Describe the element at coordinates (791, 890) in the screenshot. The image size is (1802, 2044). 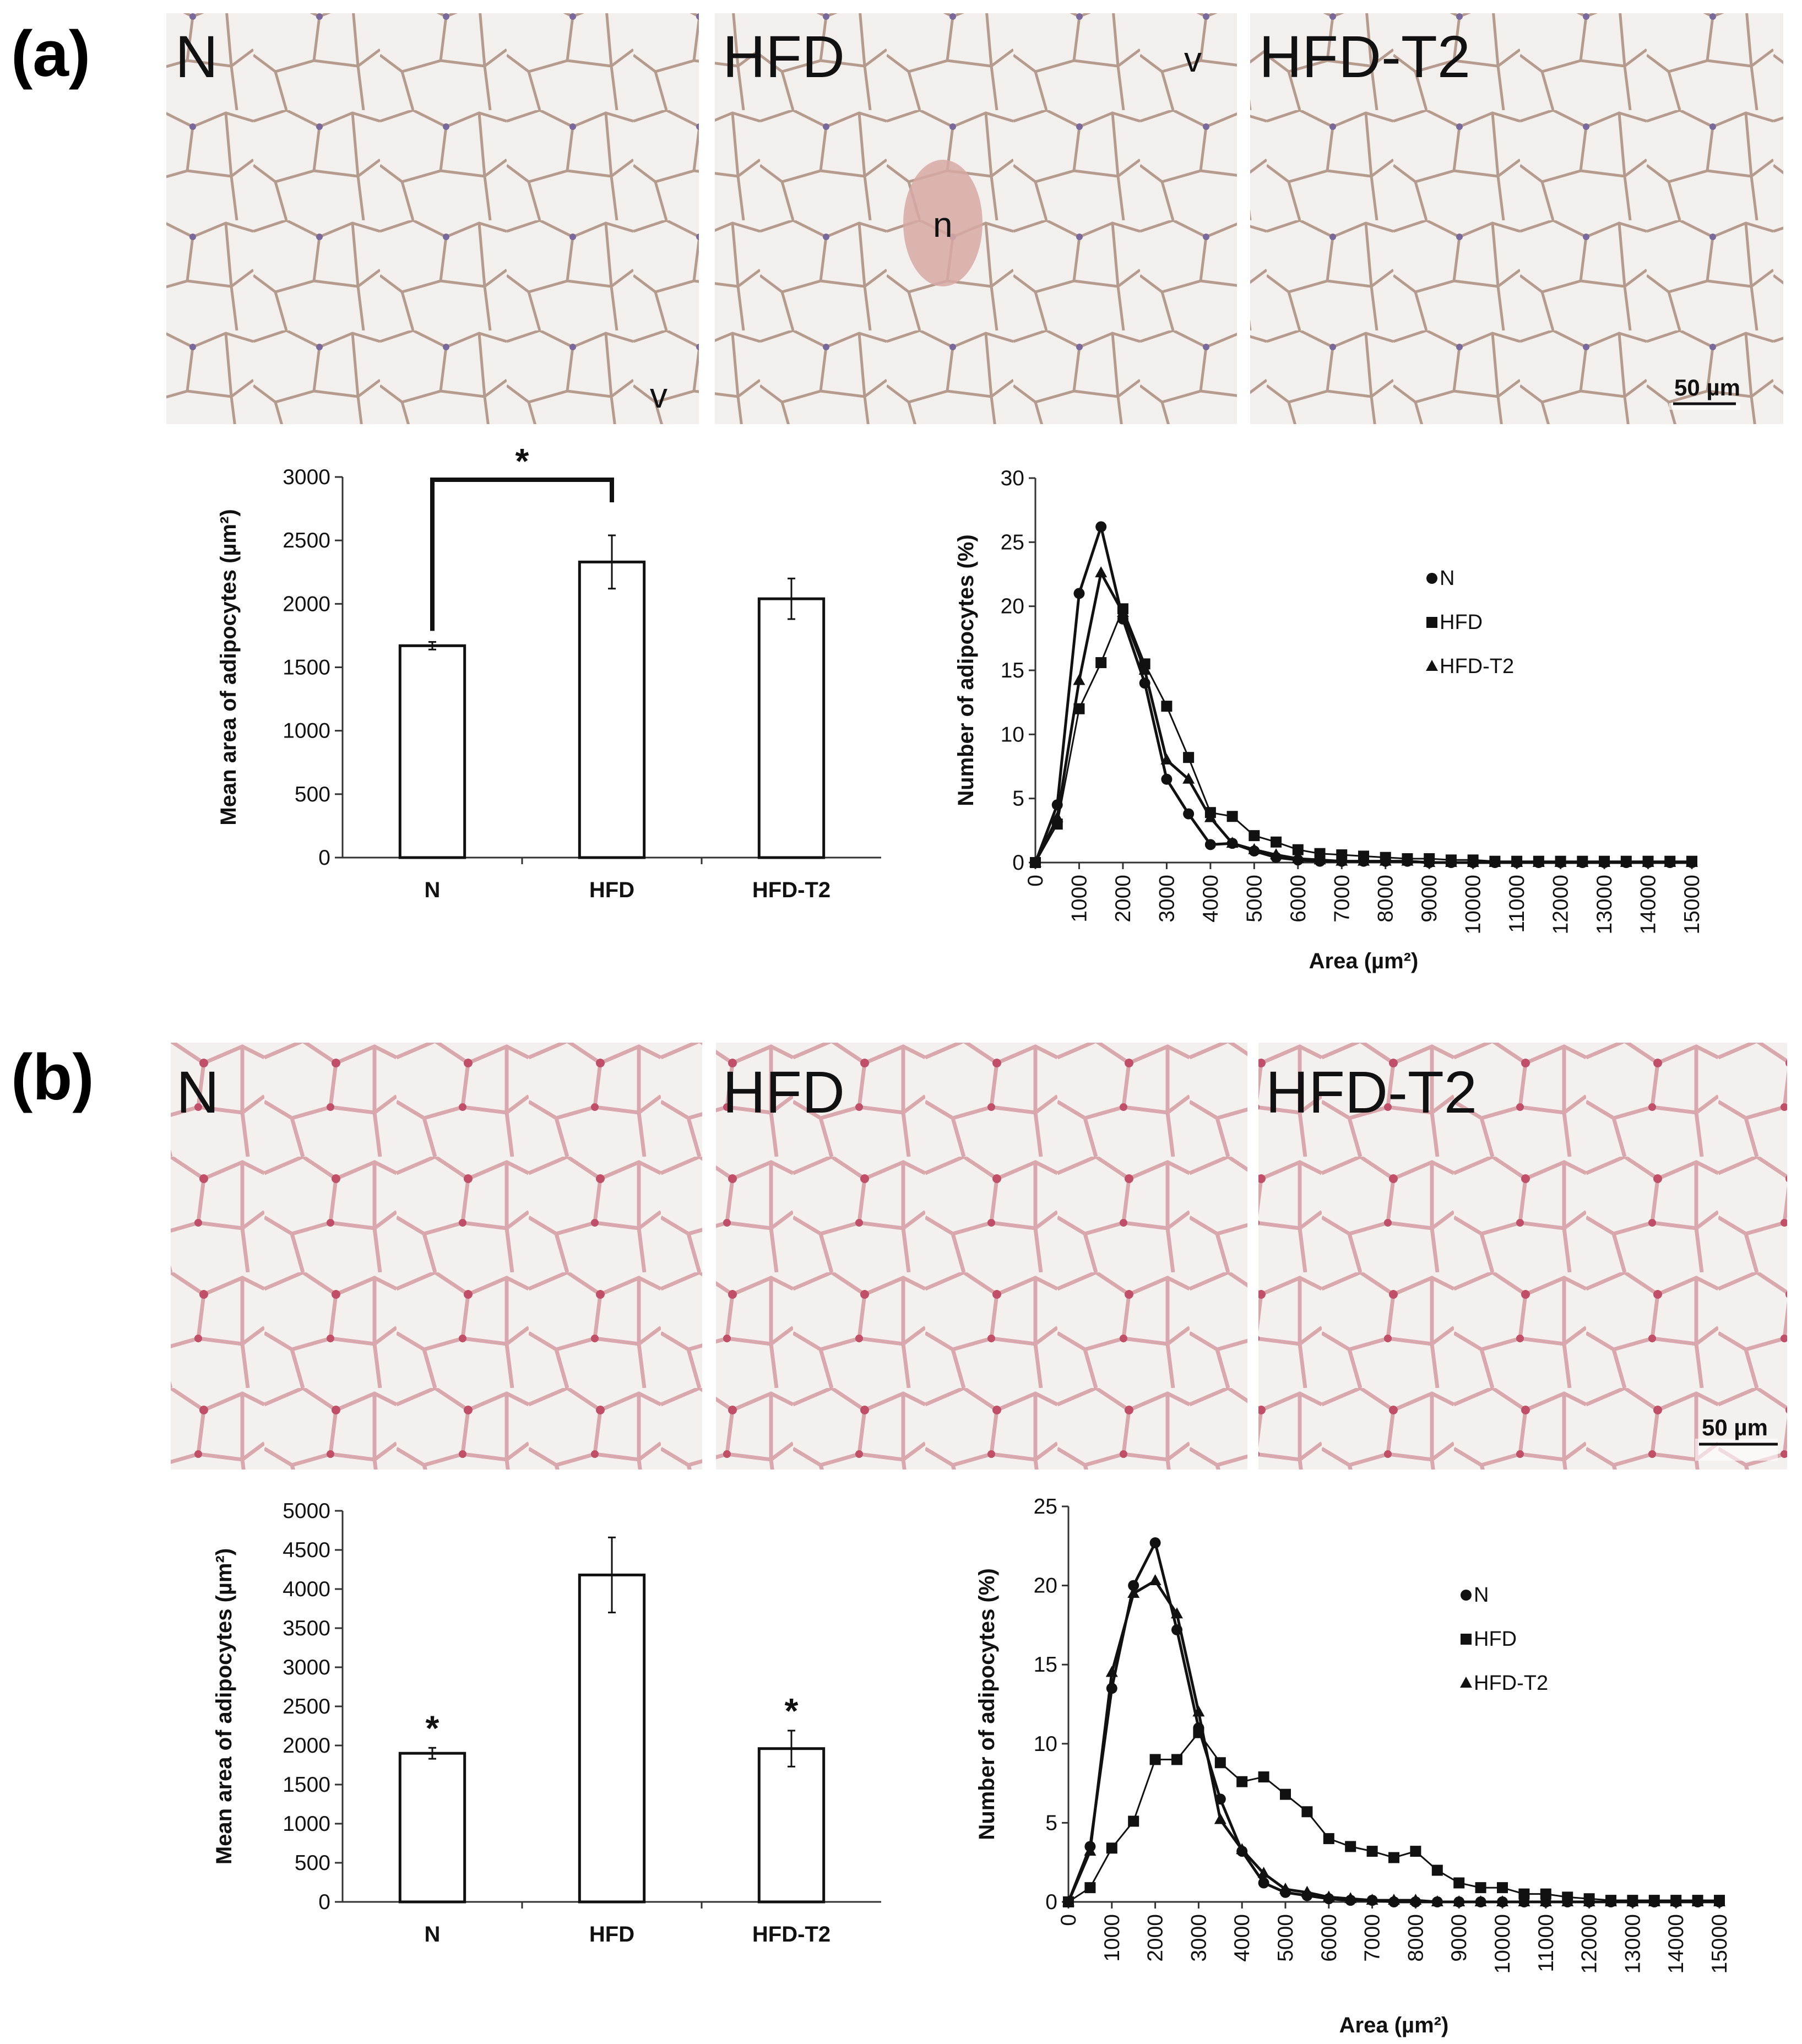
I see `category-label: HFD-T2` at that location.